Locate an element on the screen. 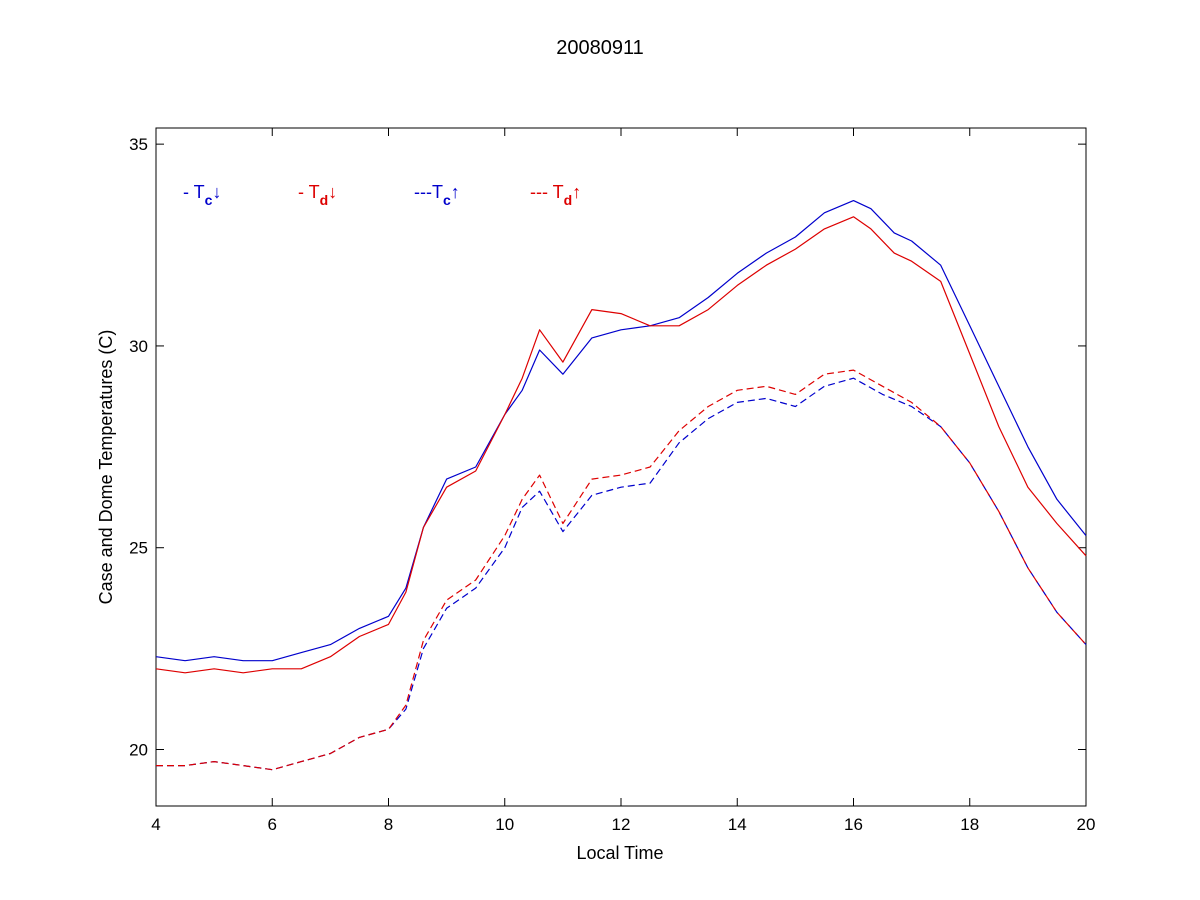  legend-entry-2: ---Tc↑ is located at coordinates (437, 195).